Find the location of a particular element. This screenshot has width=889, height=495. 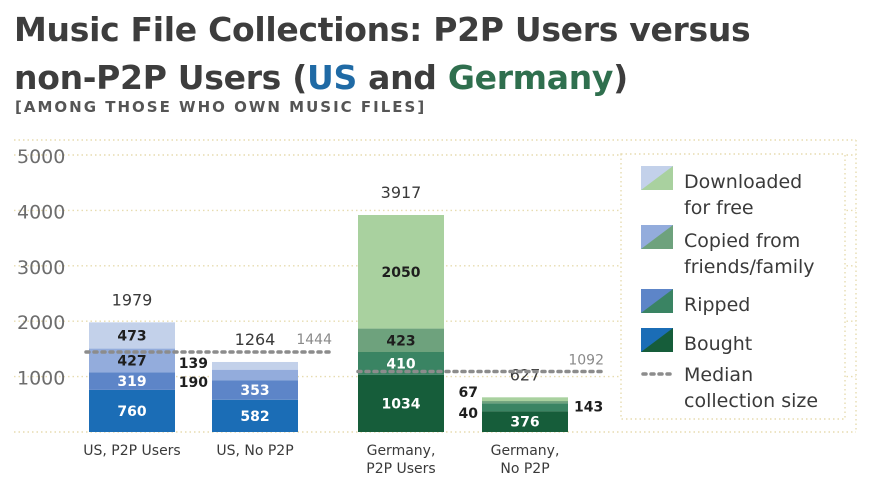

legend-downloaded-label-1: for free is located at coordinates (719, 208).